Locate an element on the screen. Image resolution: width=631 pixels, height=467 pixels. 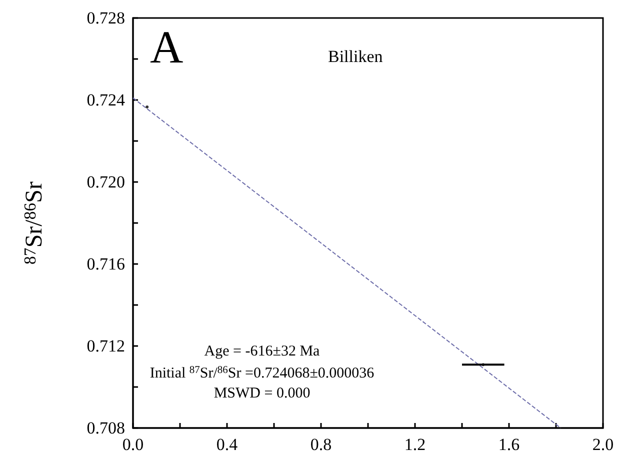
x-tick-label: 0.4 is located at coordinates (227, 444).